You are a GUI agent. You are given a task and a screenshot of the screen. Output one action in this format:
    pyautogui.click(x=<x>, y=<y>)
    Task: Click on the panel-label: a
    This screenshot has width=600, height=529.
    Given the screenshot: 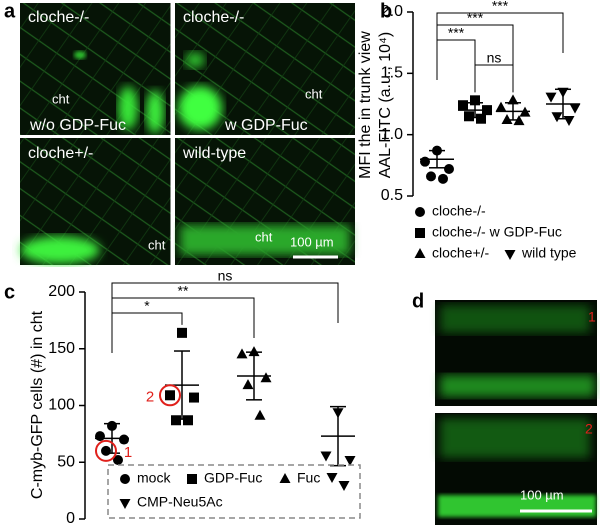 What is the action you would take?
    pyautogui.click(x=10, y=11)
    